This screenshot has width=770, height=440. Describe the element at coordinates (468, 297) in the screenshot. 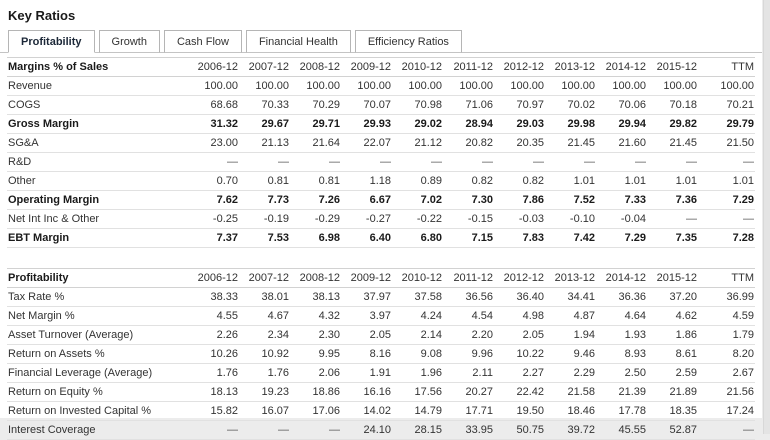

I see `cell-value: 36.56` at that location.